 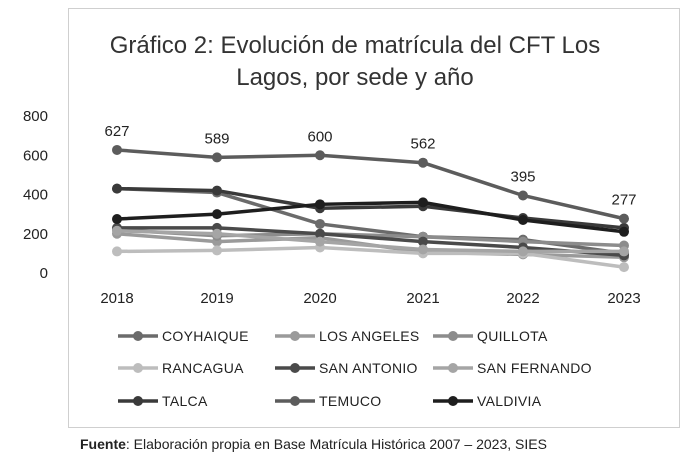 I want to click on data-label: 589, so click(x=216, y=138).